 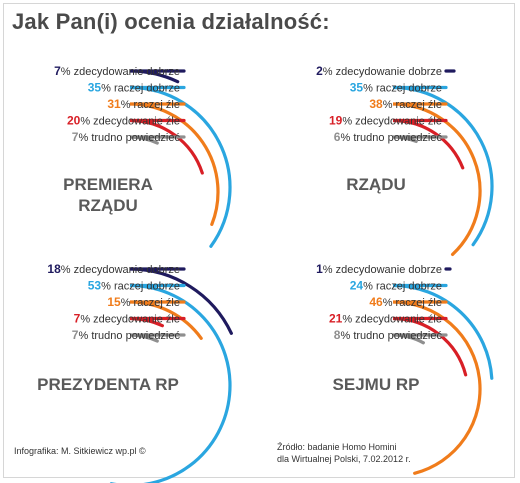 I want to click on page-title: Jak Pan(i) ocenia działalność:, so click(x=171, y=21).